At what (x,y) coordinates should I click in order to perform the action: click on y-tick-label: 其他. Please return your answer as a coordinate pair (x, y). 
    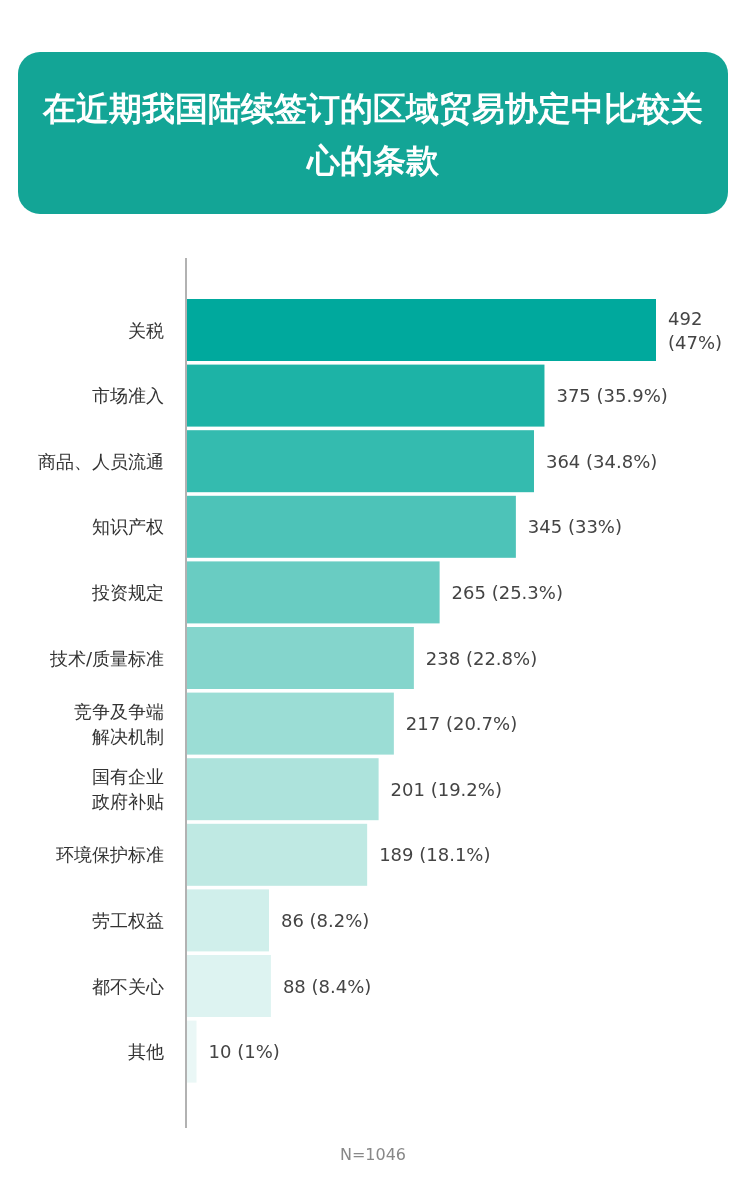
    Looking at the image, I should click on (146, 1052).